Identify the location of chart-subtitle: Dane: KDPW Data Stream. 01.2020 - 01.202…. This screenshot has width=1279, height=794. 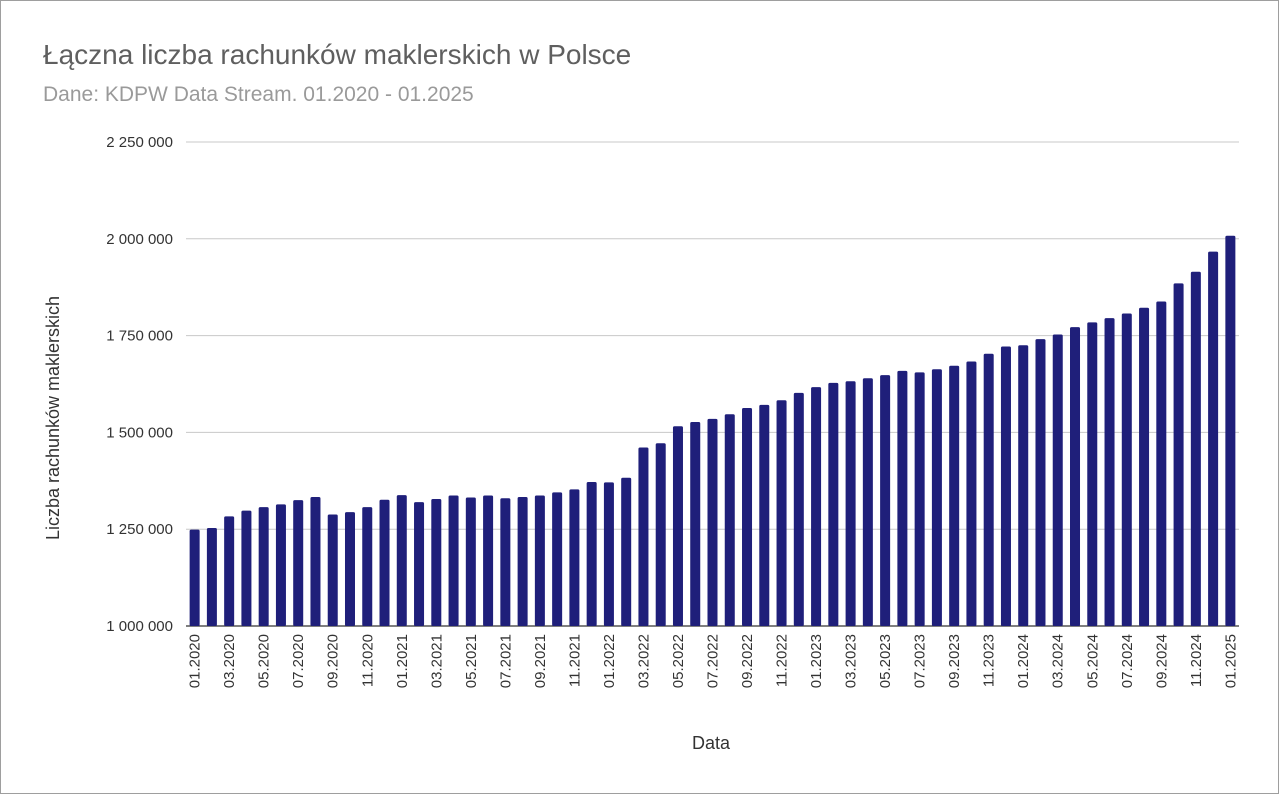
(258, 94).